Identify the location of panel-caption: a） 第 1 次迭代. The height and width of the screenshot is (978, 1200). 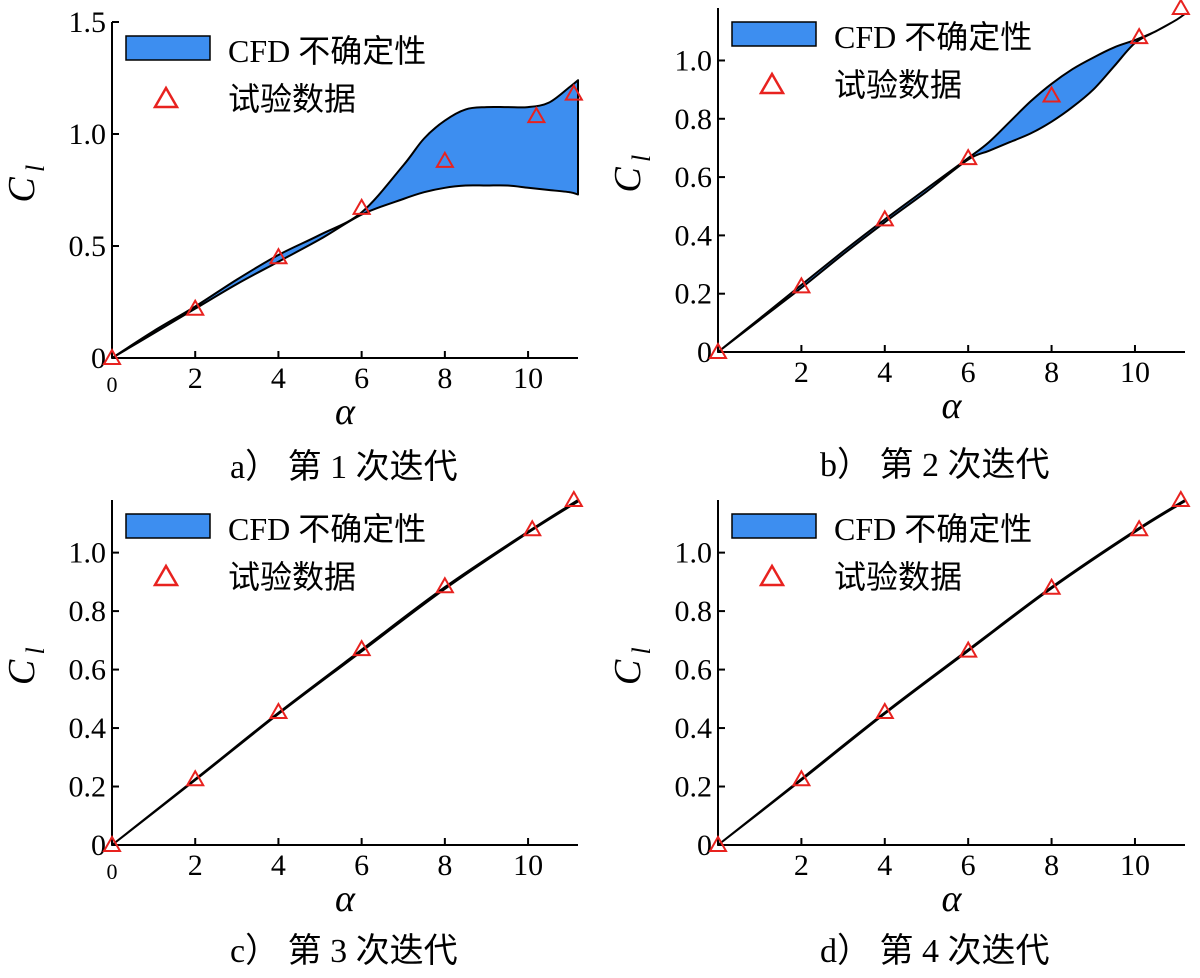
(344, 467).